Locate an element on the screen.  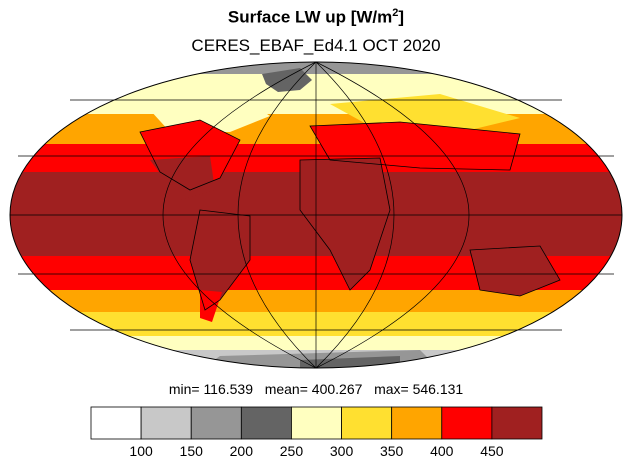
coast-south-america is located at coordinates (220, 260).